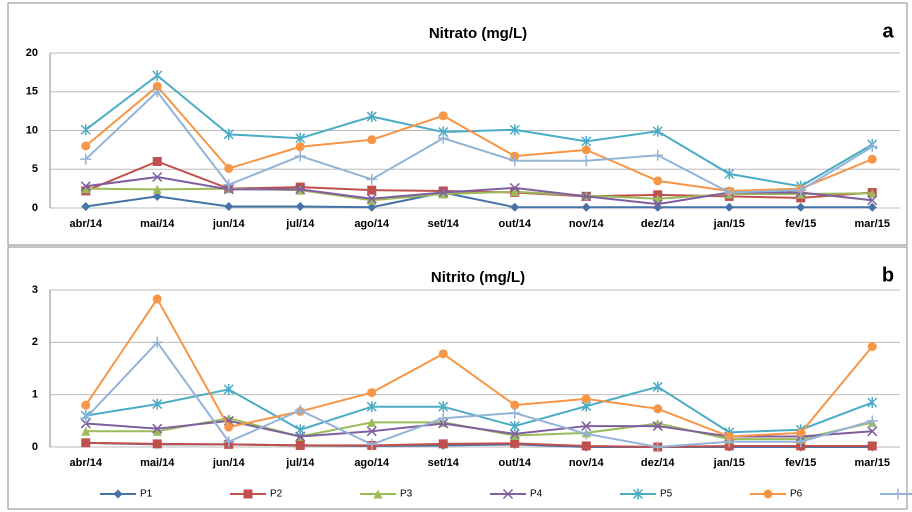 The width and height of the screenshot is (912, 512). What do you see at coordinates (146, 494) in the screenshot?
I see `legend-label: P1` at bounding box center [146, 494].